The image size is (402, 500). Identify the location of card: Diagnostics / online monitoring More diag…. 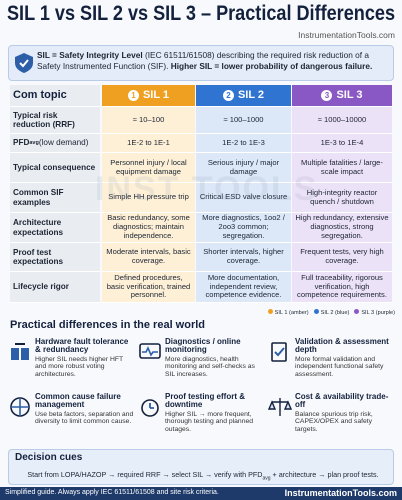
(202, 362).